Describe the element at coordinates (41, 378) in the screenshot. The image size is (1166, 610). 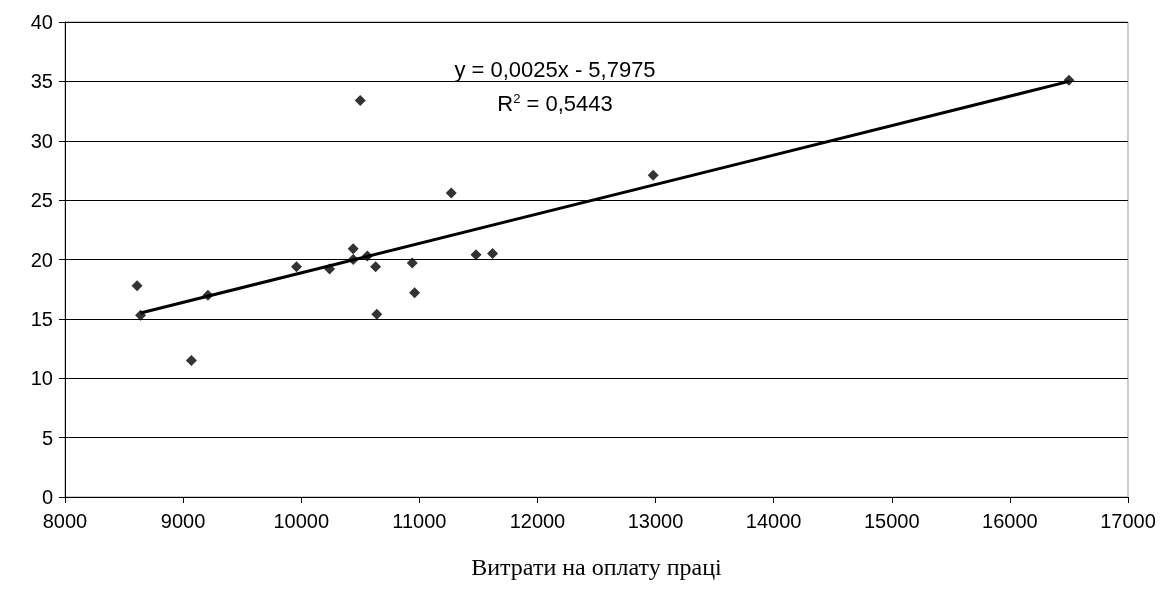
I see `y-tick-label: 10` at that location.